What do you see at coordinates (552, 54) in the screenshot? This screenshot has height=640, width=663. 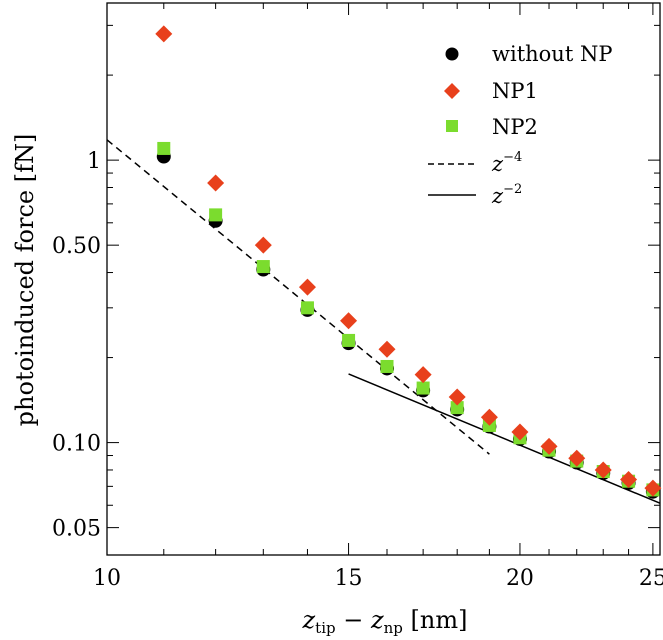 I see `legend-label-without-np: without NP` at bounding box center [552, 54].